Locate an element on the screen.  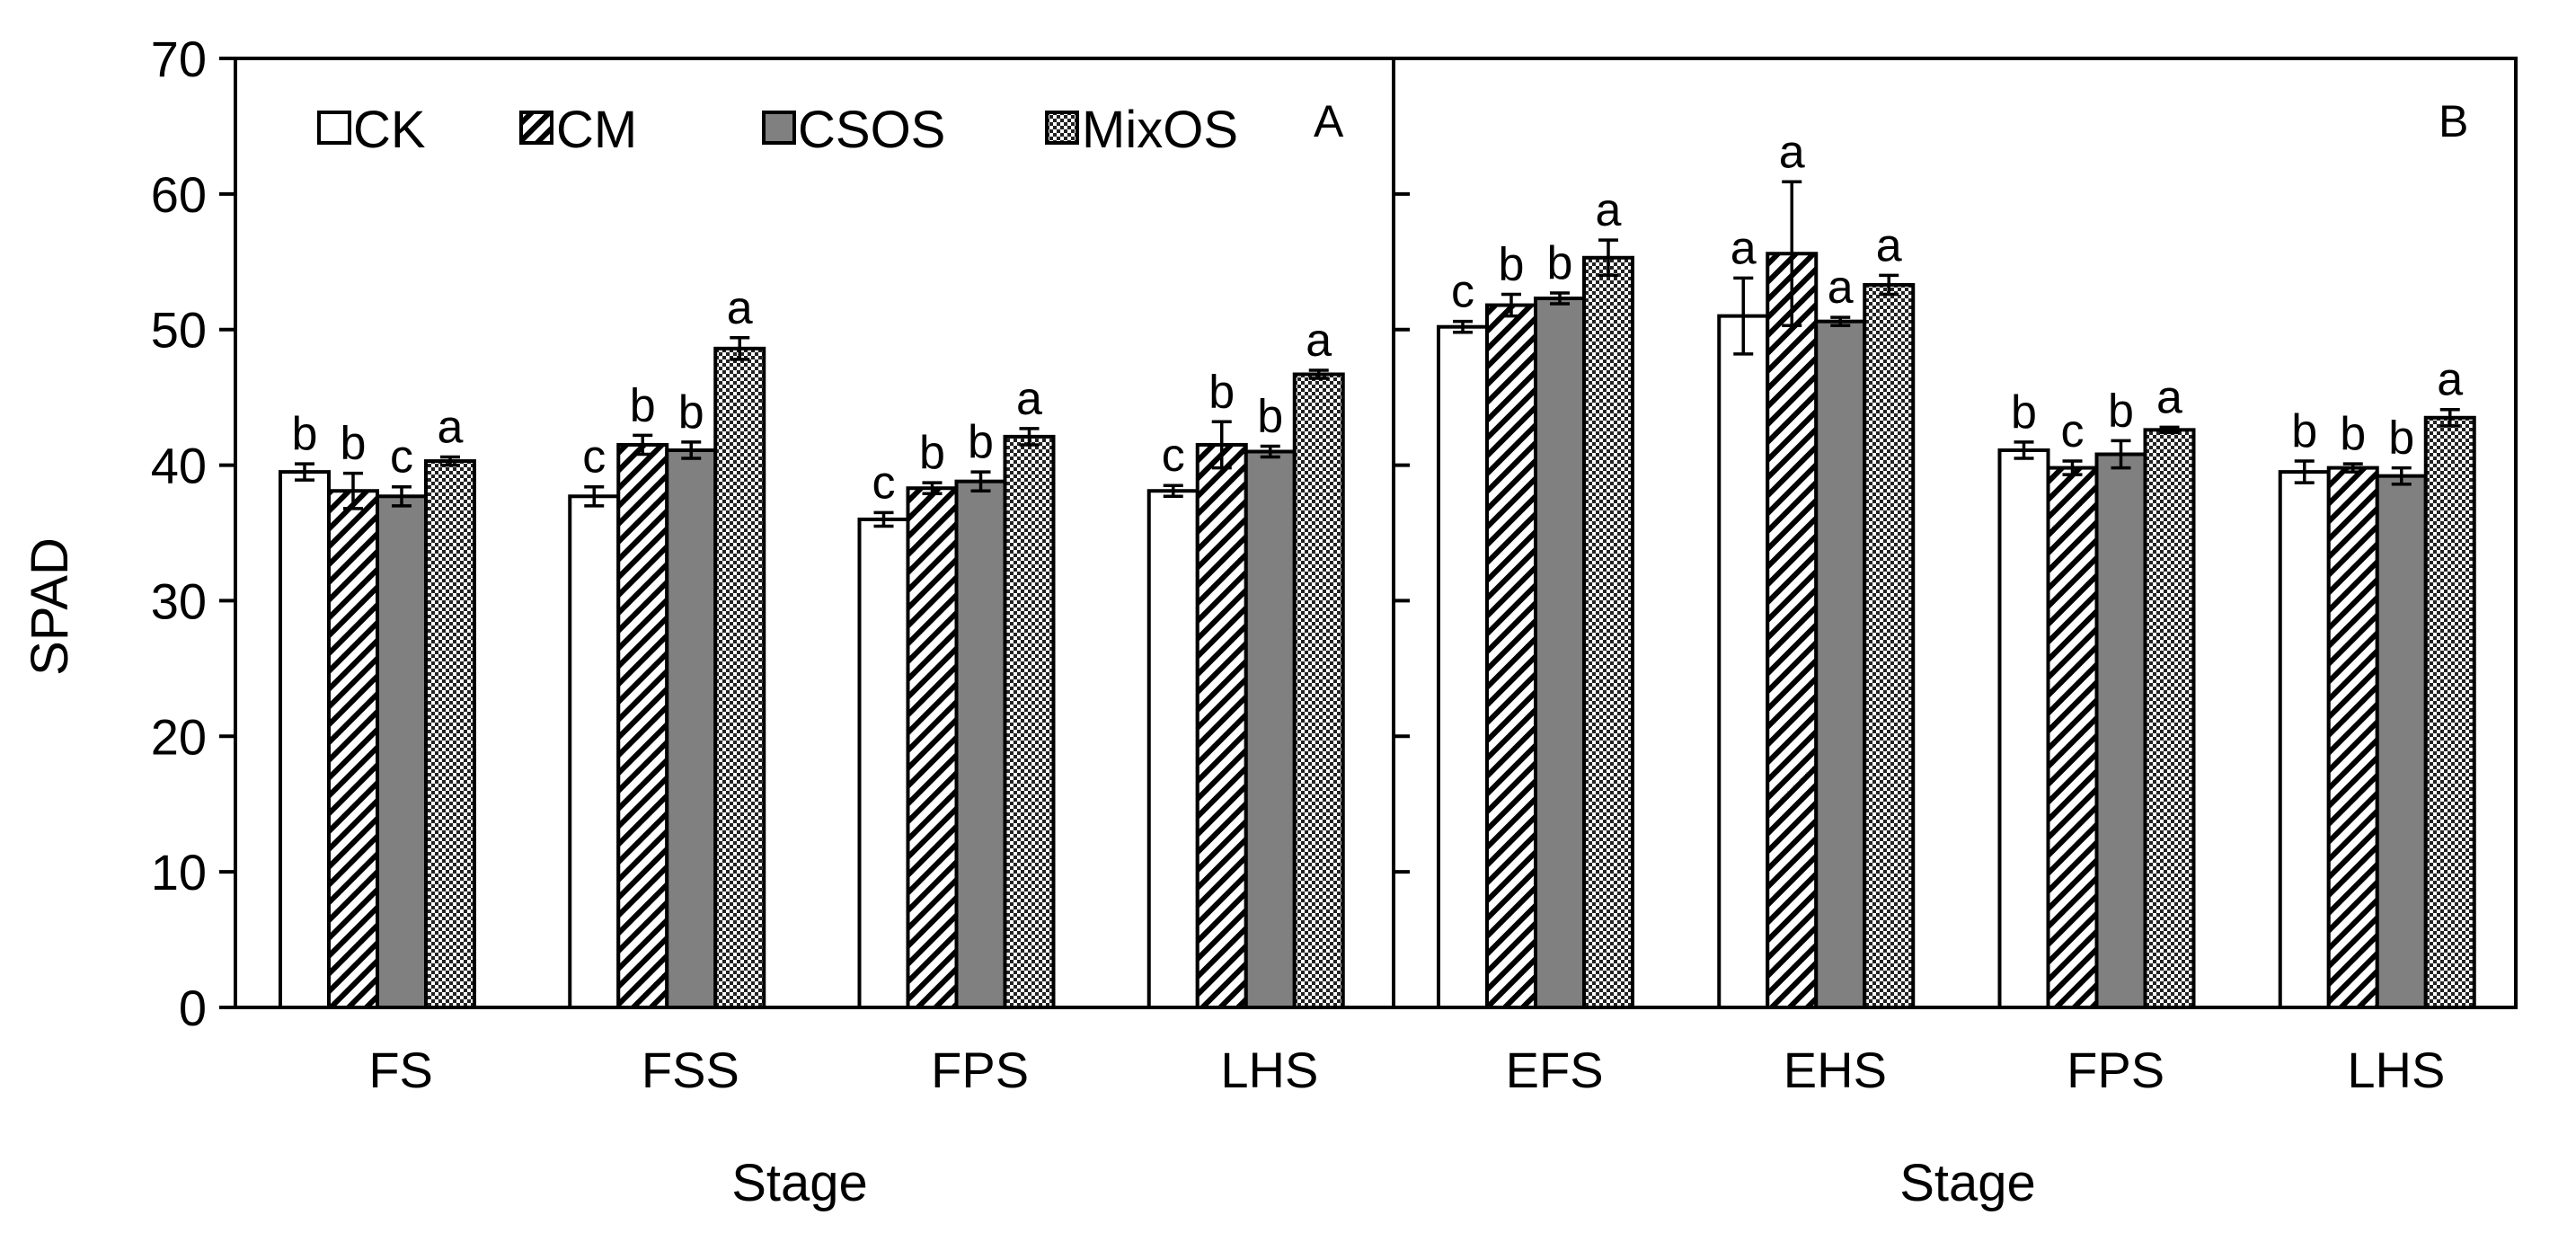
y-tick-label: 30 is located at coordinates (179, 600).